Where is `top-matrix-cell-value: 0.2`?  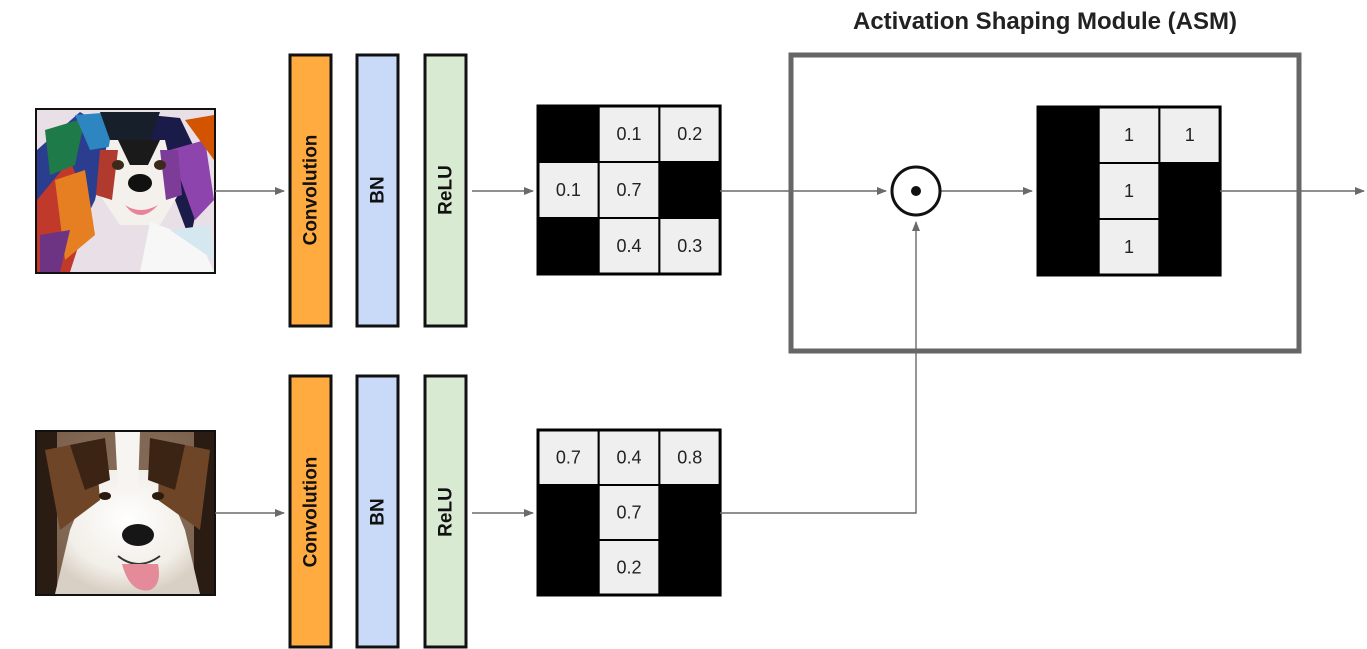 top-matrix-cell-value: 0.2 is located at coordinates (689, 134).